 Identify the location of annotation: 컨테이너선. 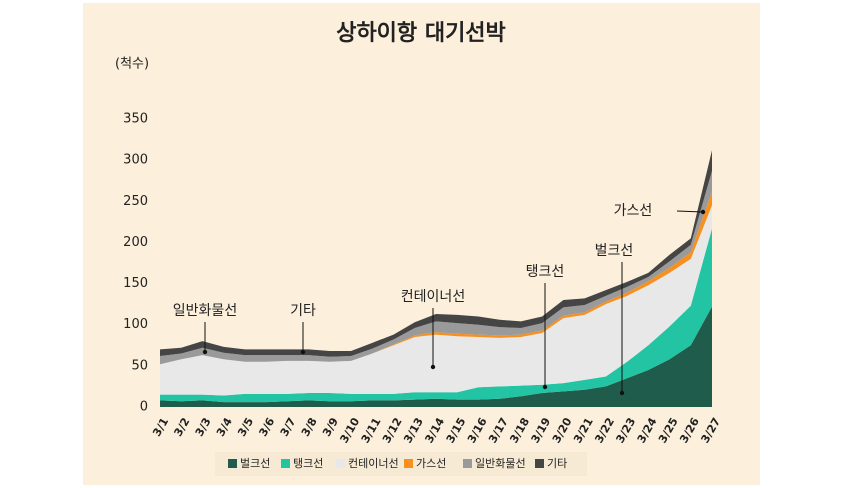
(433, 297).